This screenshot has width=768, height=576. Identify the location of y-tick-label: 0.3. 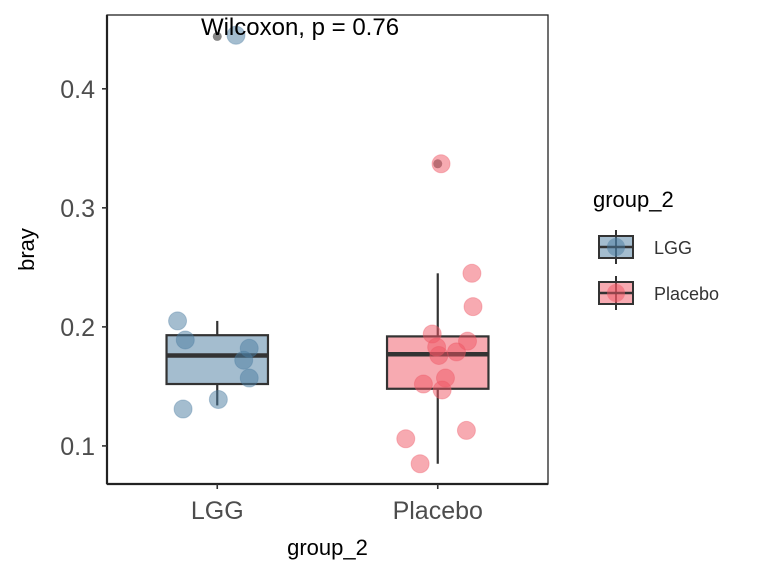
(77, 209).